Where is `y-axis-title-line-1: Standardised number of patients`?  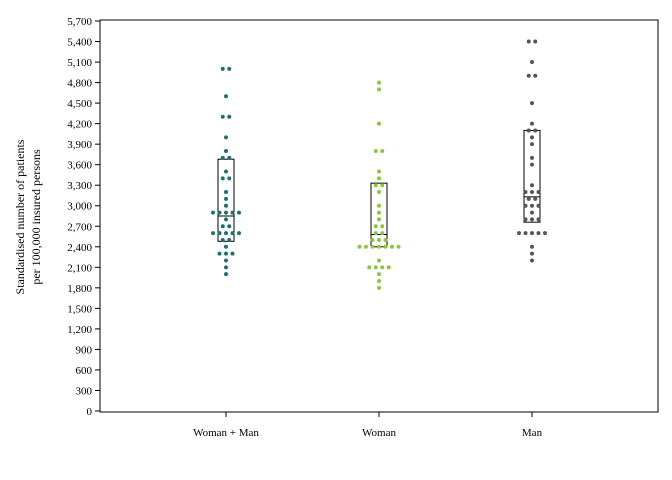 y-axis-title-line-1: Standardised number of patients is located at coordinates (20, 216).